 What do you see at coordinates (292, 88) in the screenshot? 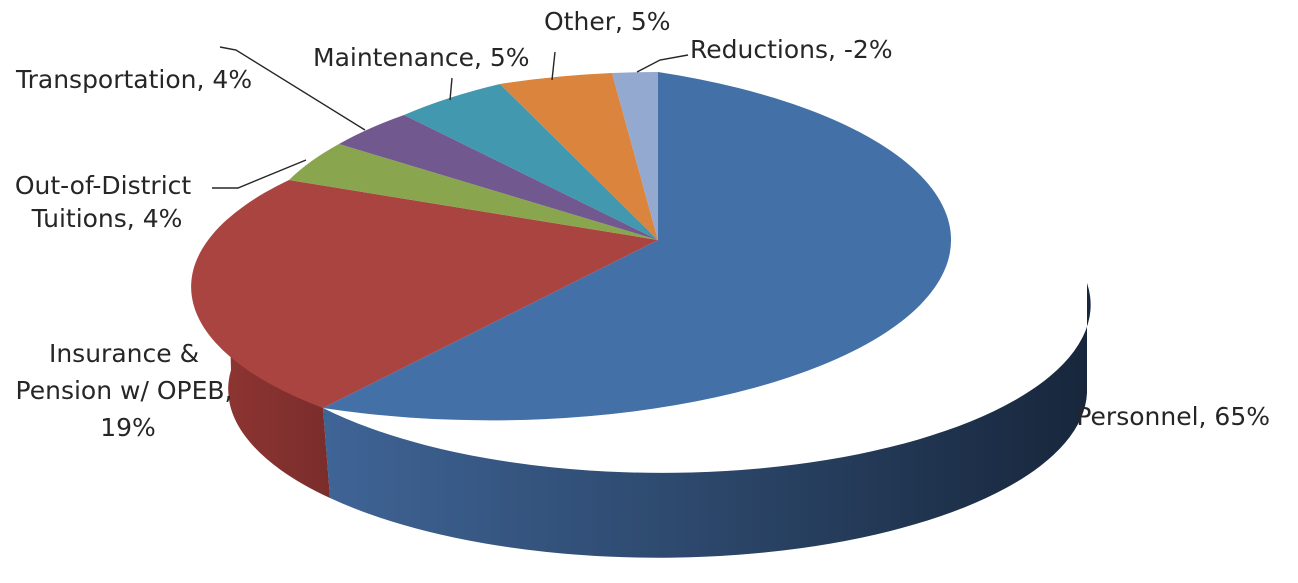
I see `leader-transportation` at bounding box center [292, 88].